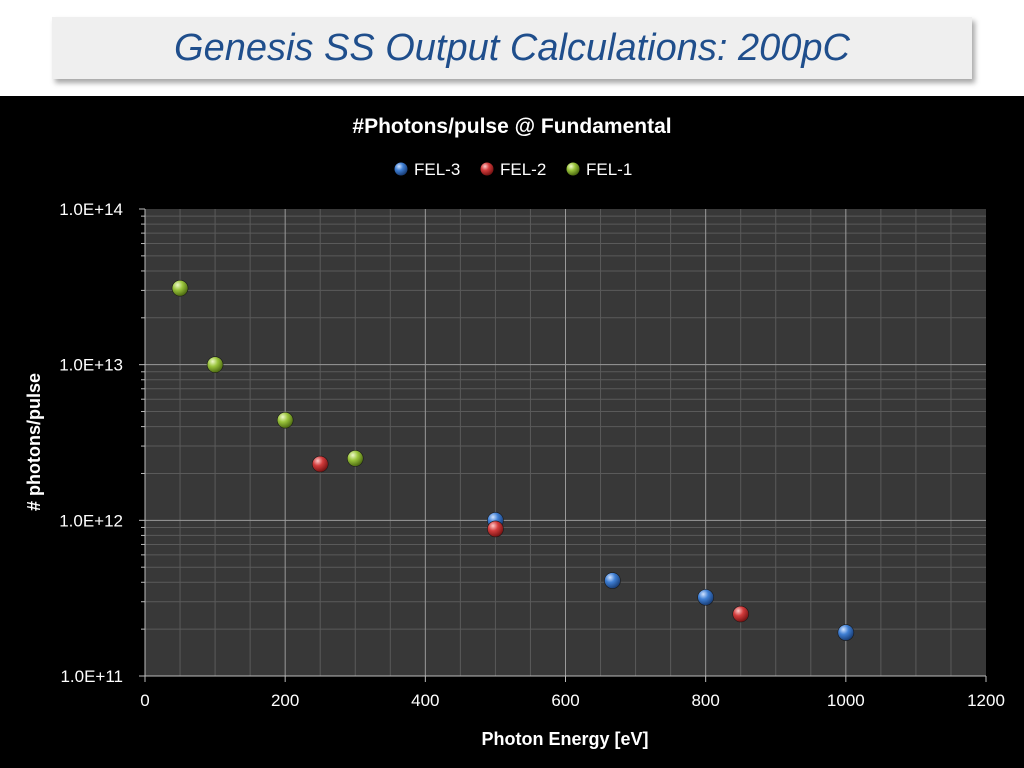 The image size is (1024, 768). Describe the element at coordinates (437, 169) in the screenshot. I see `legend-label-fel-3: FEL-3` at that location.